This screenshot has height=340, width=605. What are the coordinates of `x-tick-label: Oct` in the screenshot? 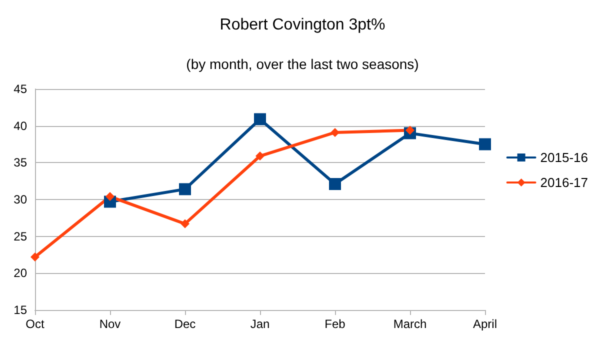 It's located at (35, 324).